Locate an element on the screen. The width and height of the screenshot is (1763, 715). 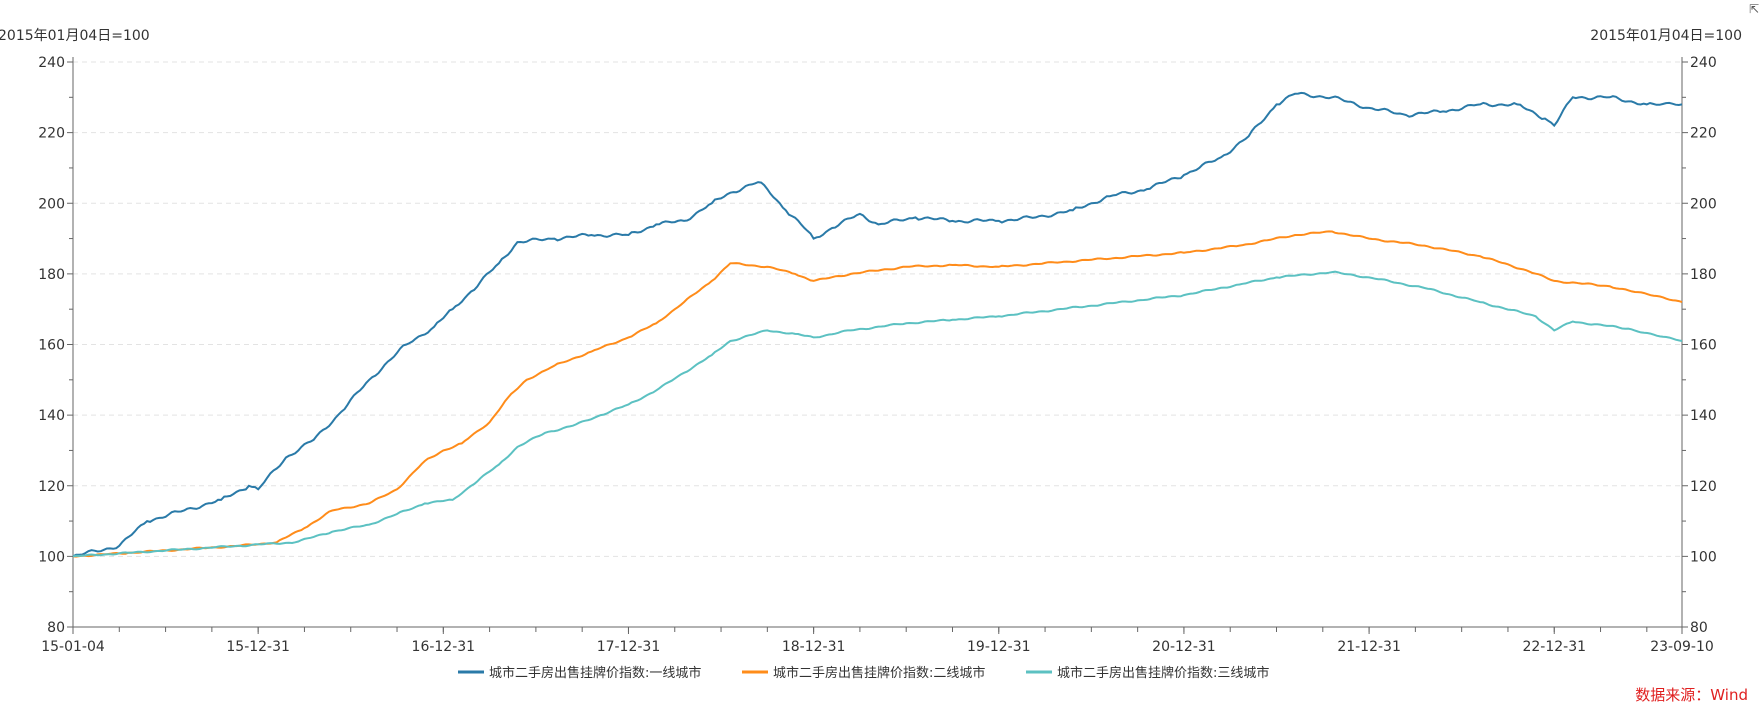
y-tick-label-left: 220 is located at coordinates (51, 134).